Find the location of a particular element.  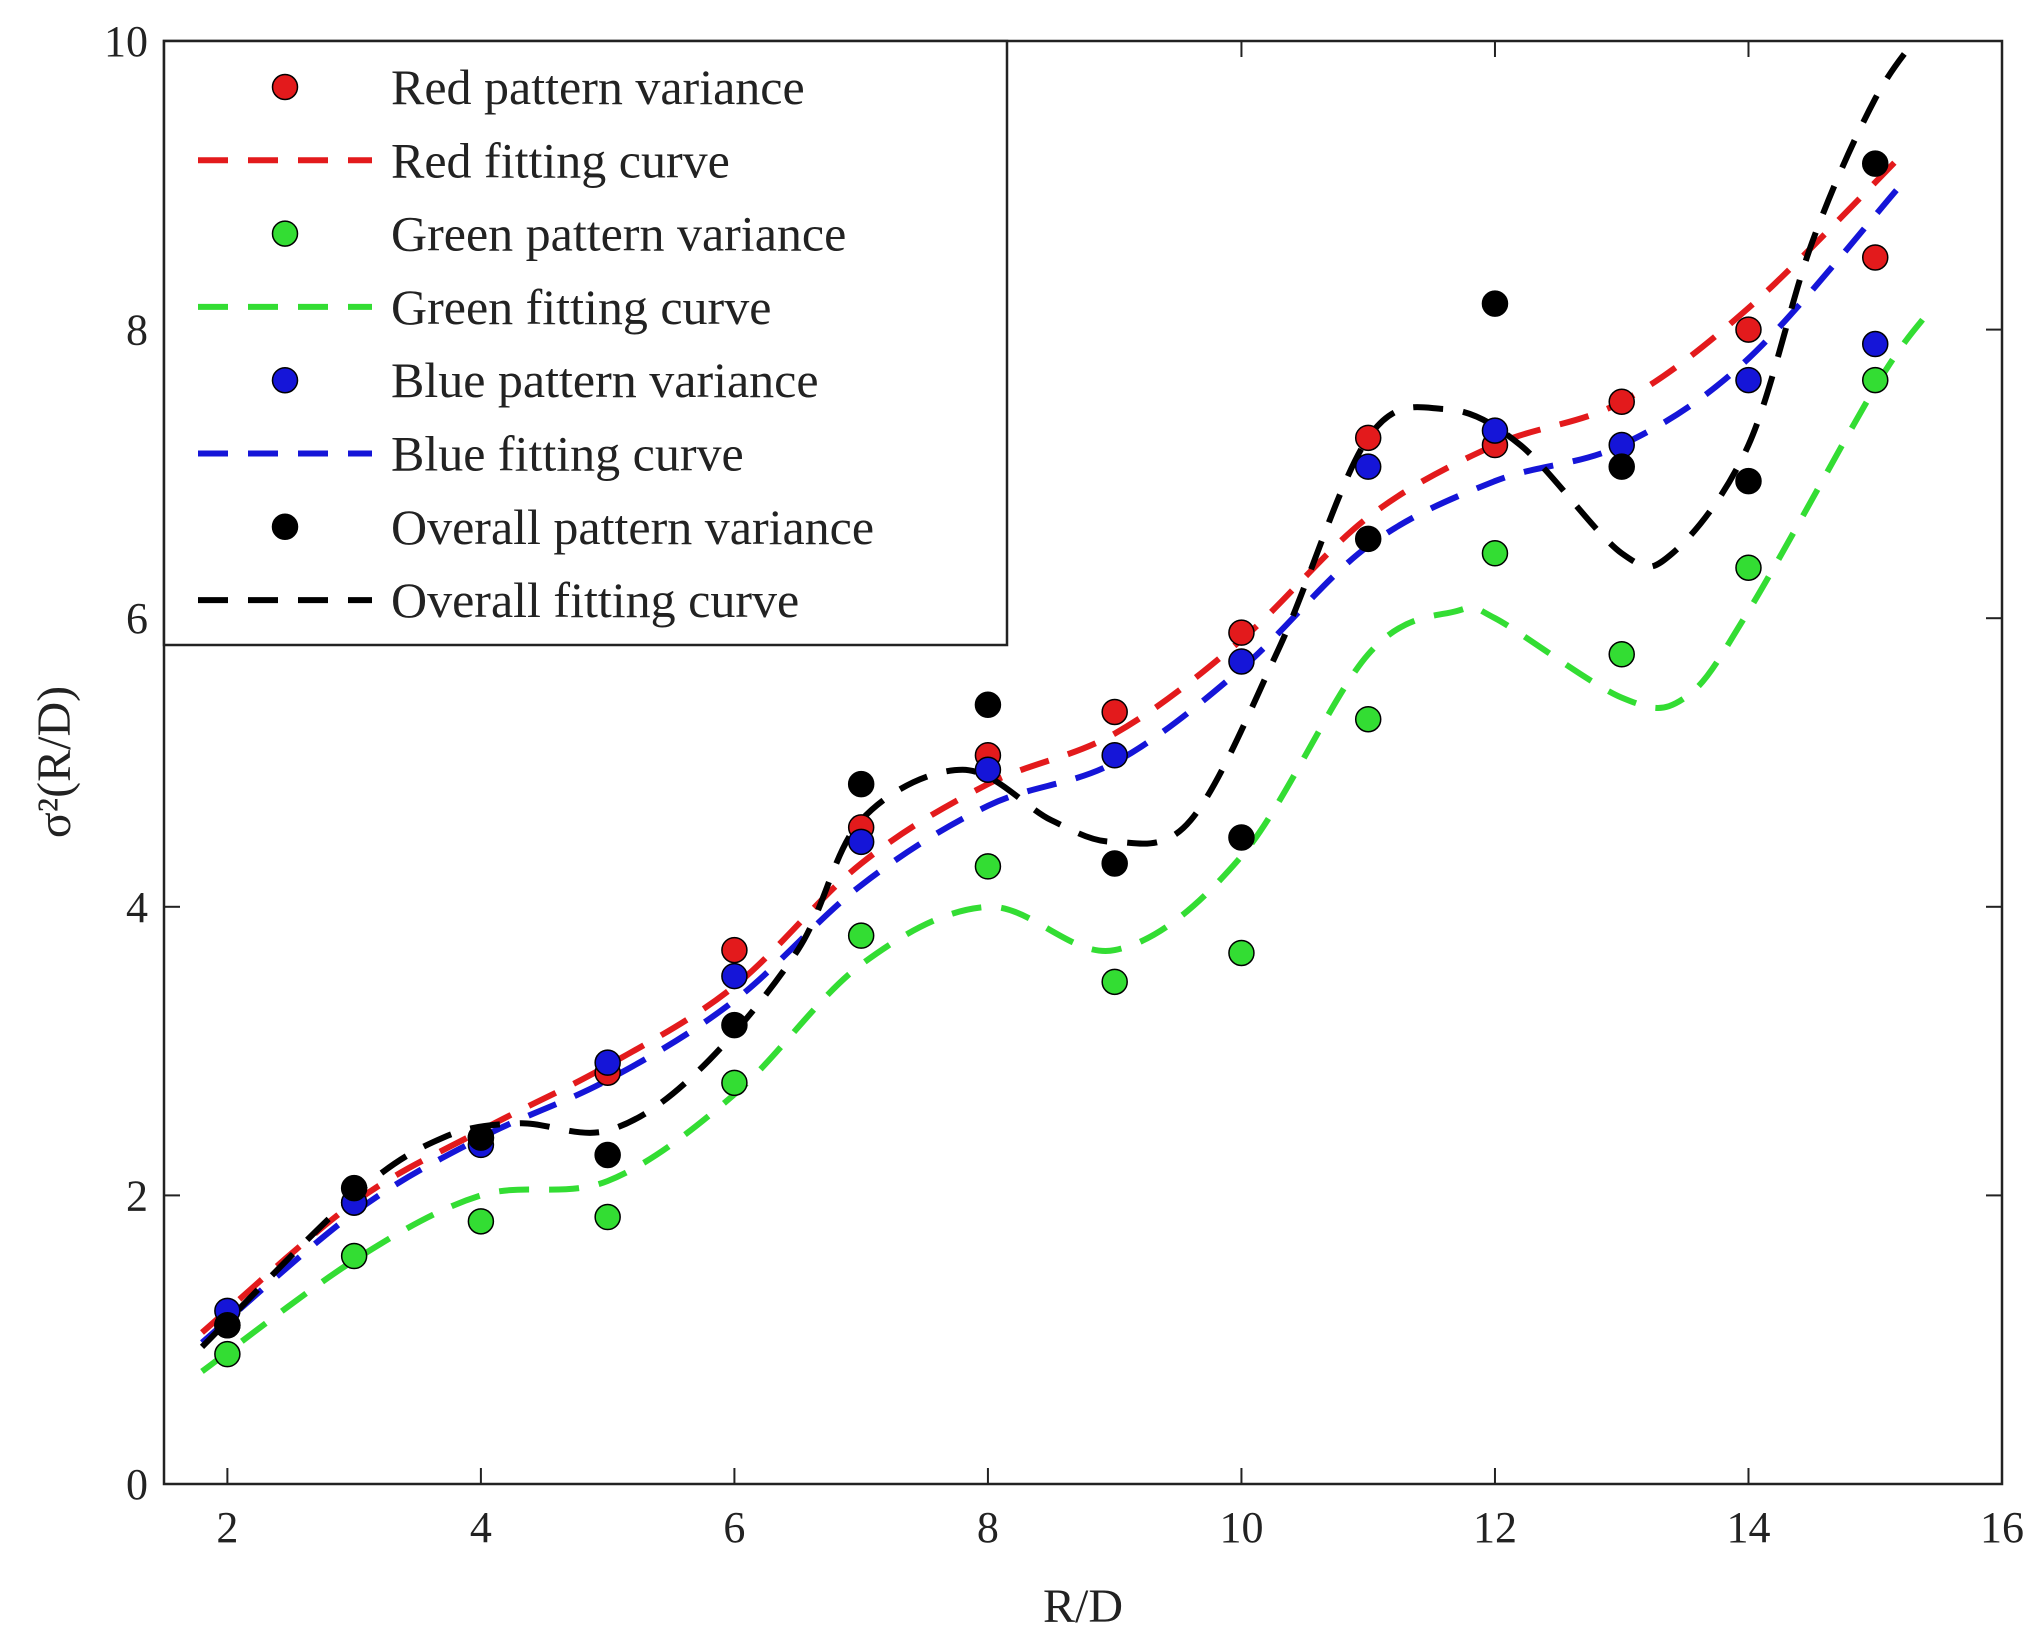

legend-label: Overall fitting curve is located at coordinates (595, 600).